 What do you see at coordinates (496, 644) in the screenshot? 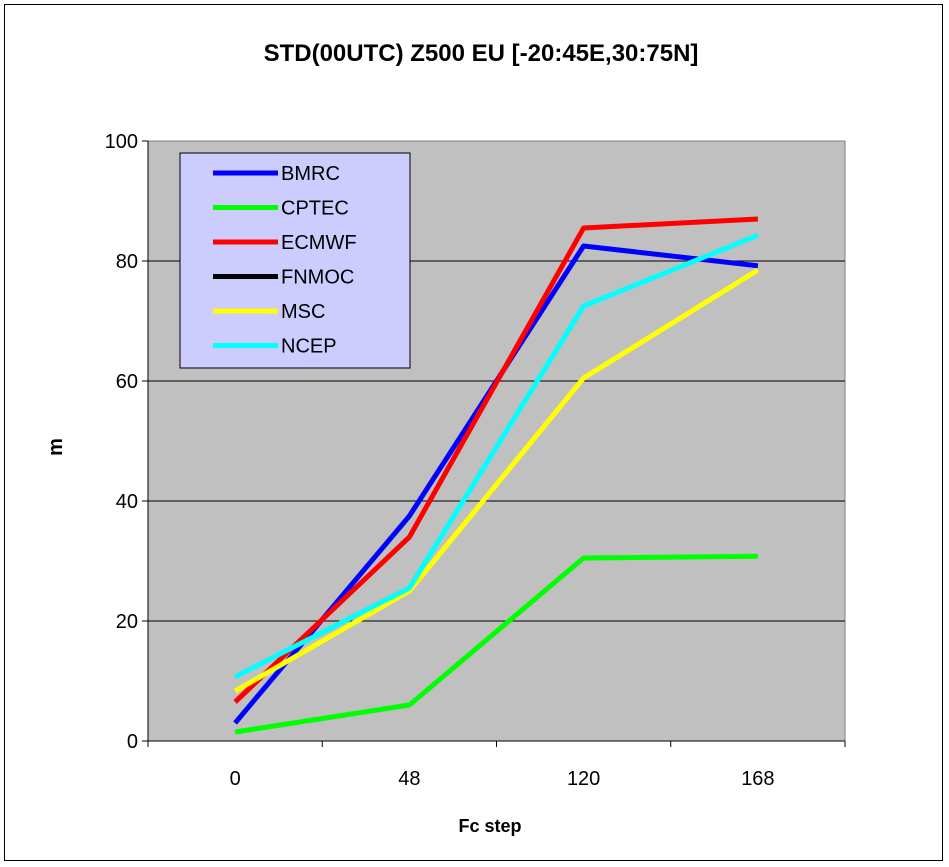
I see `series-line-cptec` at bounding box center [496, 644].